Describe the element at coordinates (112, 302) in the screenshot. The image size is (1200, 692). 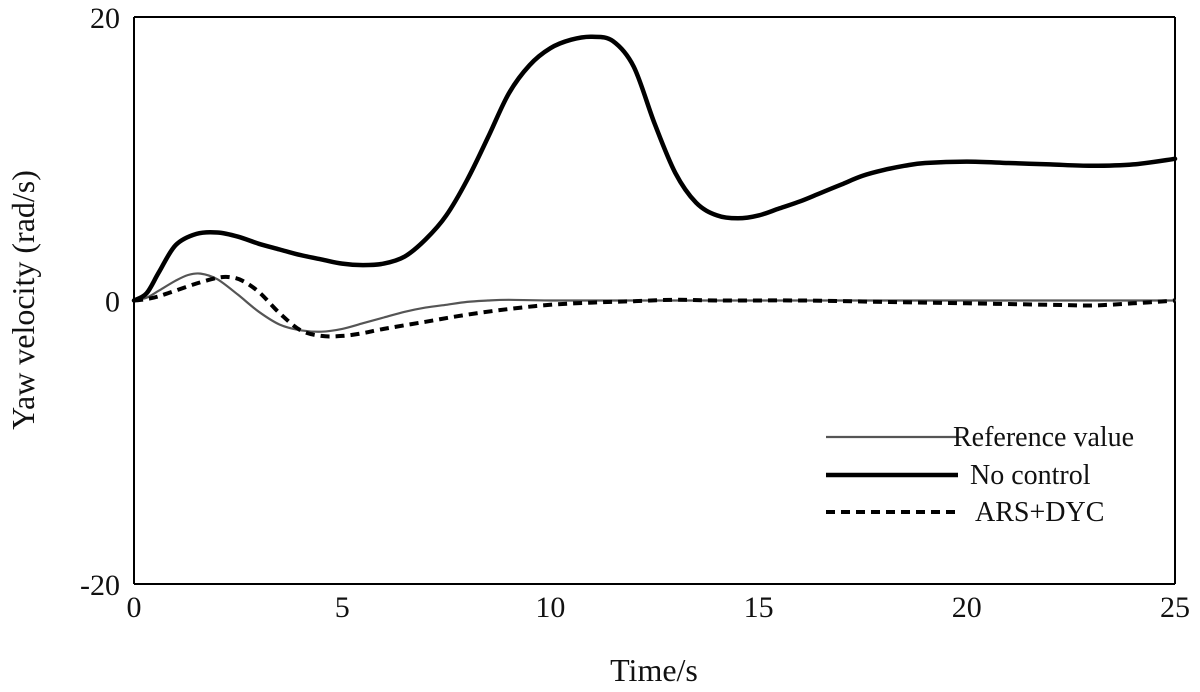
I see `y-tick-label: 0` at that location.